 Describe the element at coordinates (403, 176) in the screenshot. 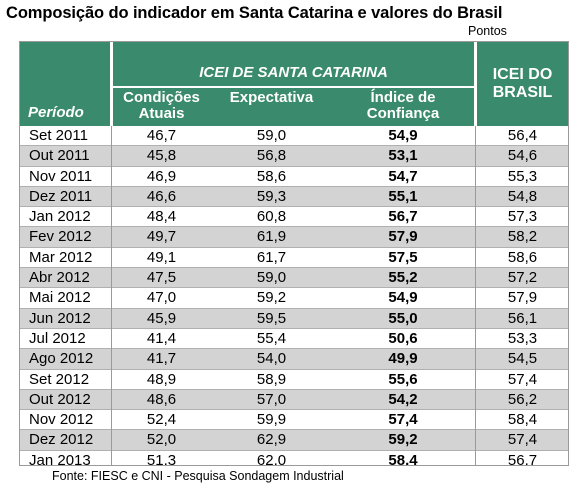

I see `cell-indice-confianca: 54,7` at that location.